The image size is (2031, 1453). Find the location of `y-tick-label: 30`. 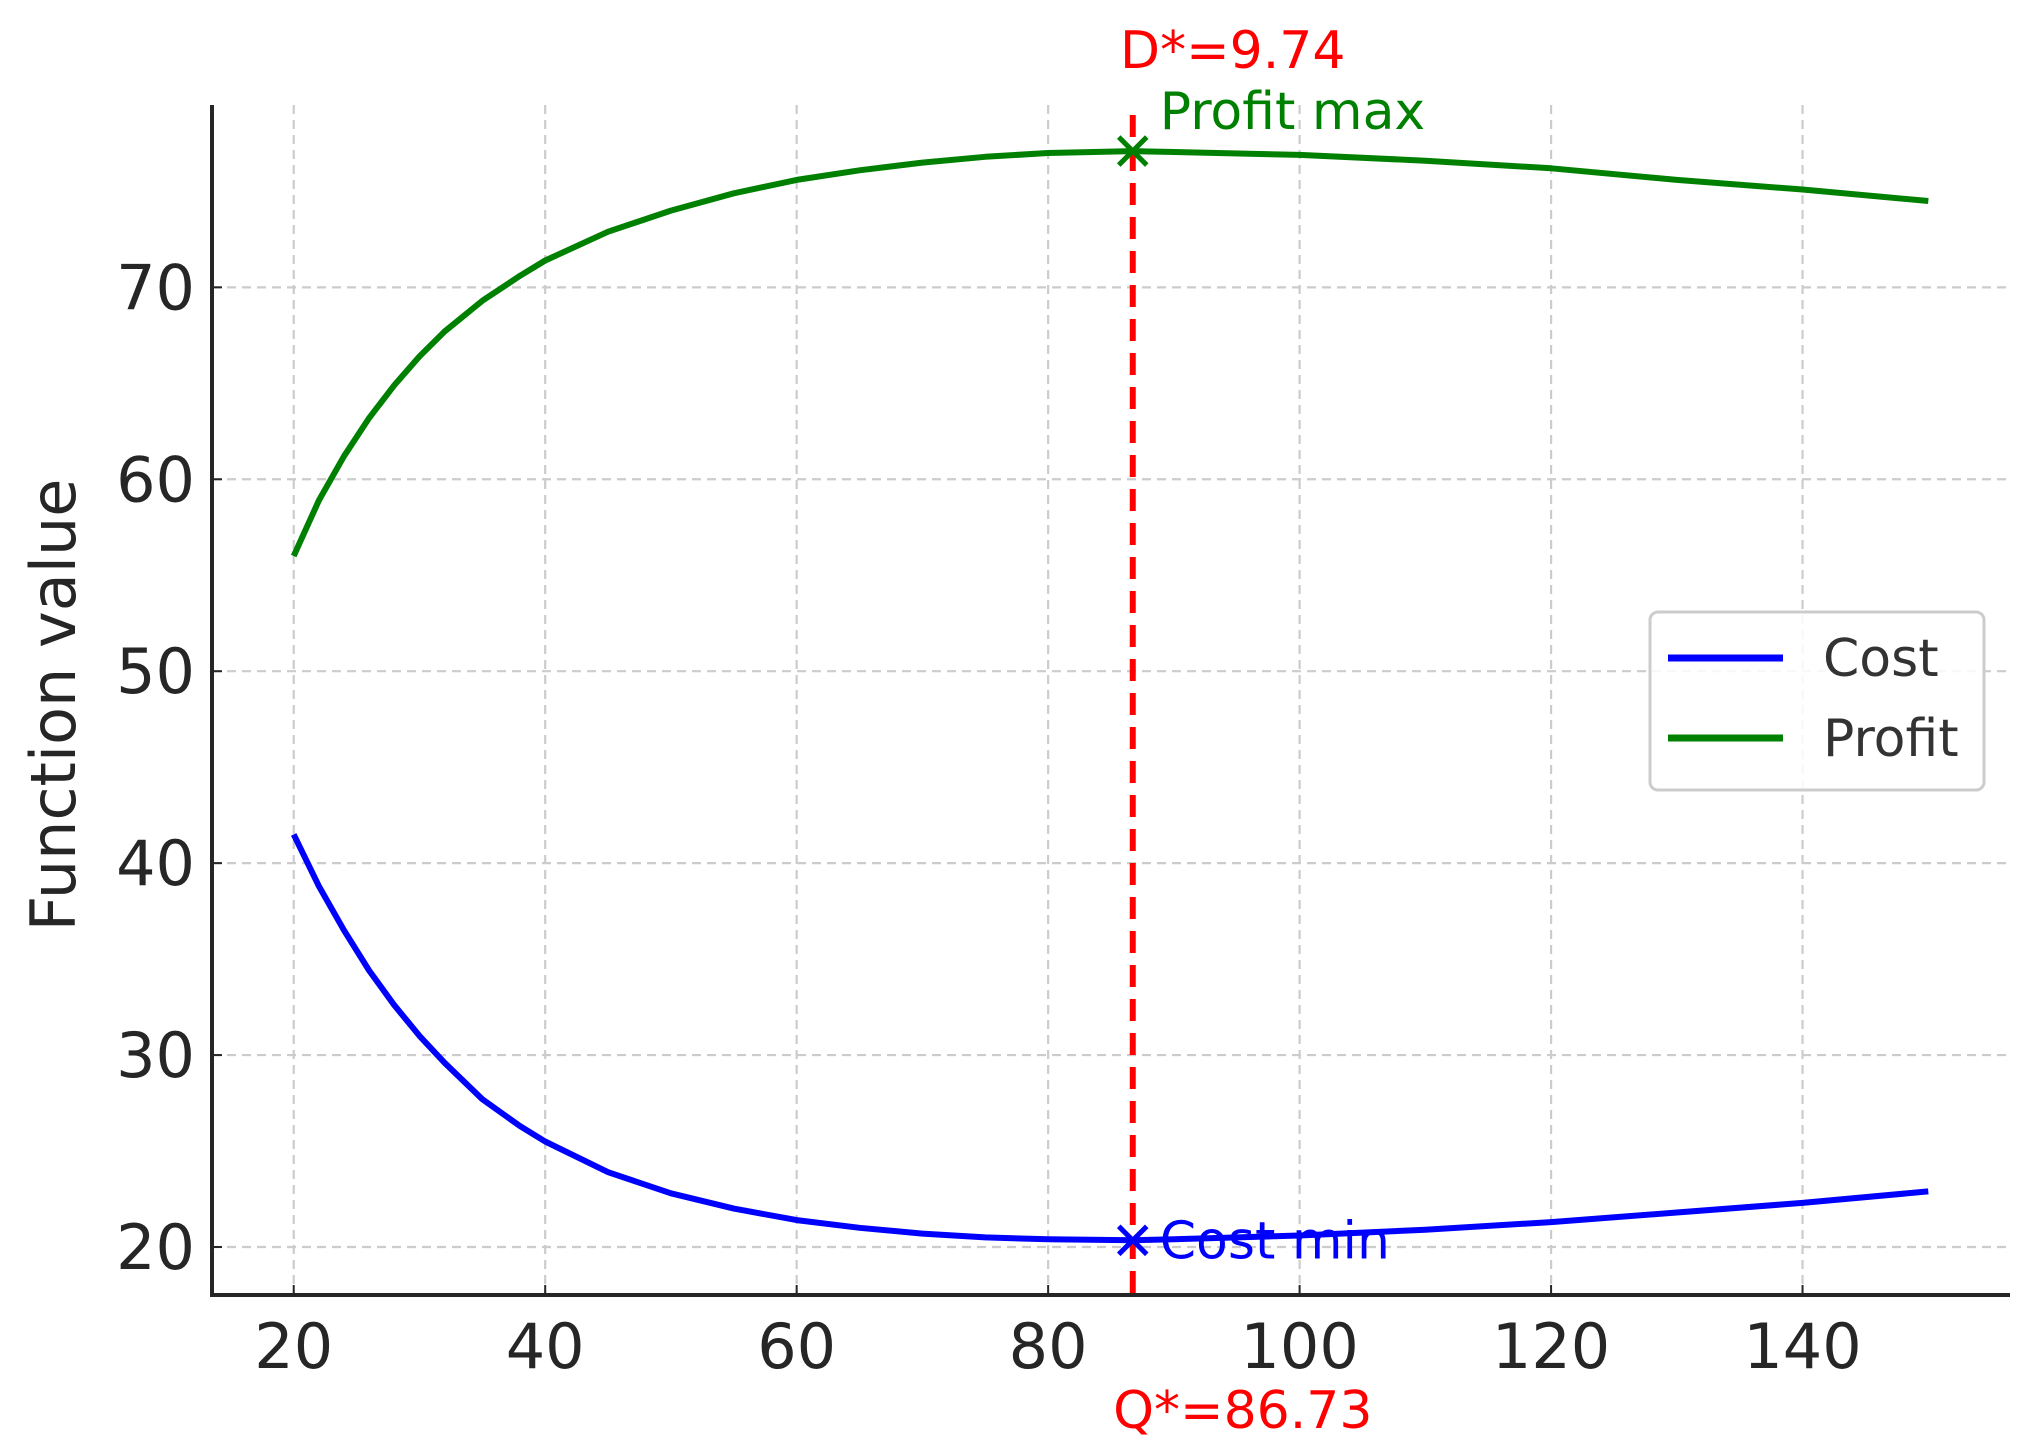

y-tick-label: 30 is located at coordinates (155, 1055).